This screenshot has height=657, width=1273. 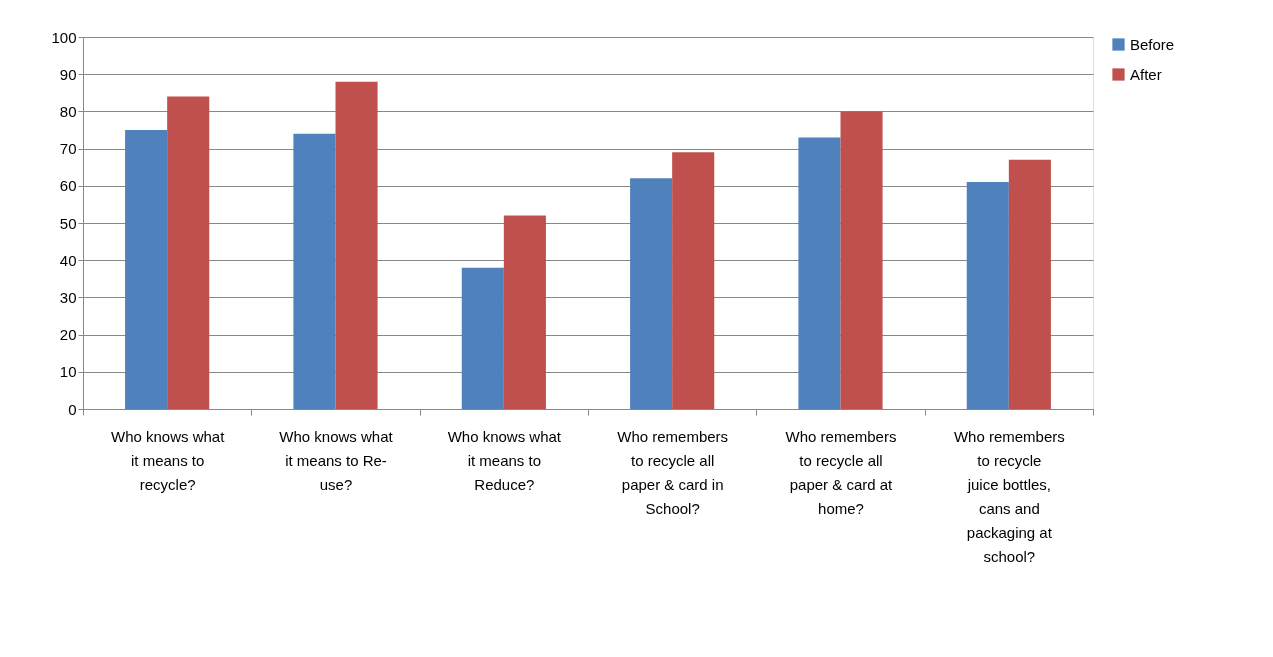 I want to click on y-tick-label: 80, so click(x=68, y=111).